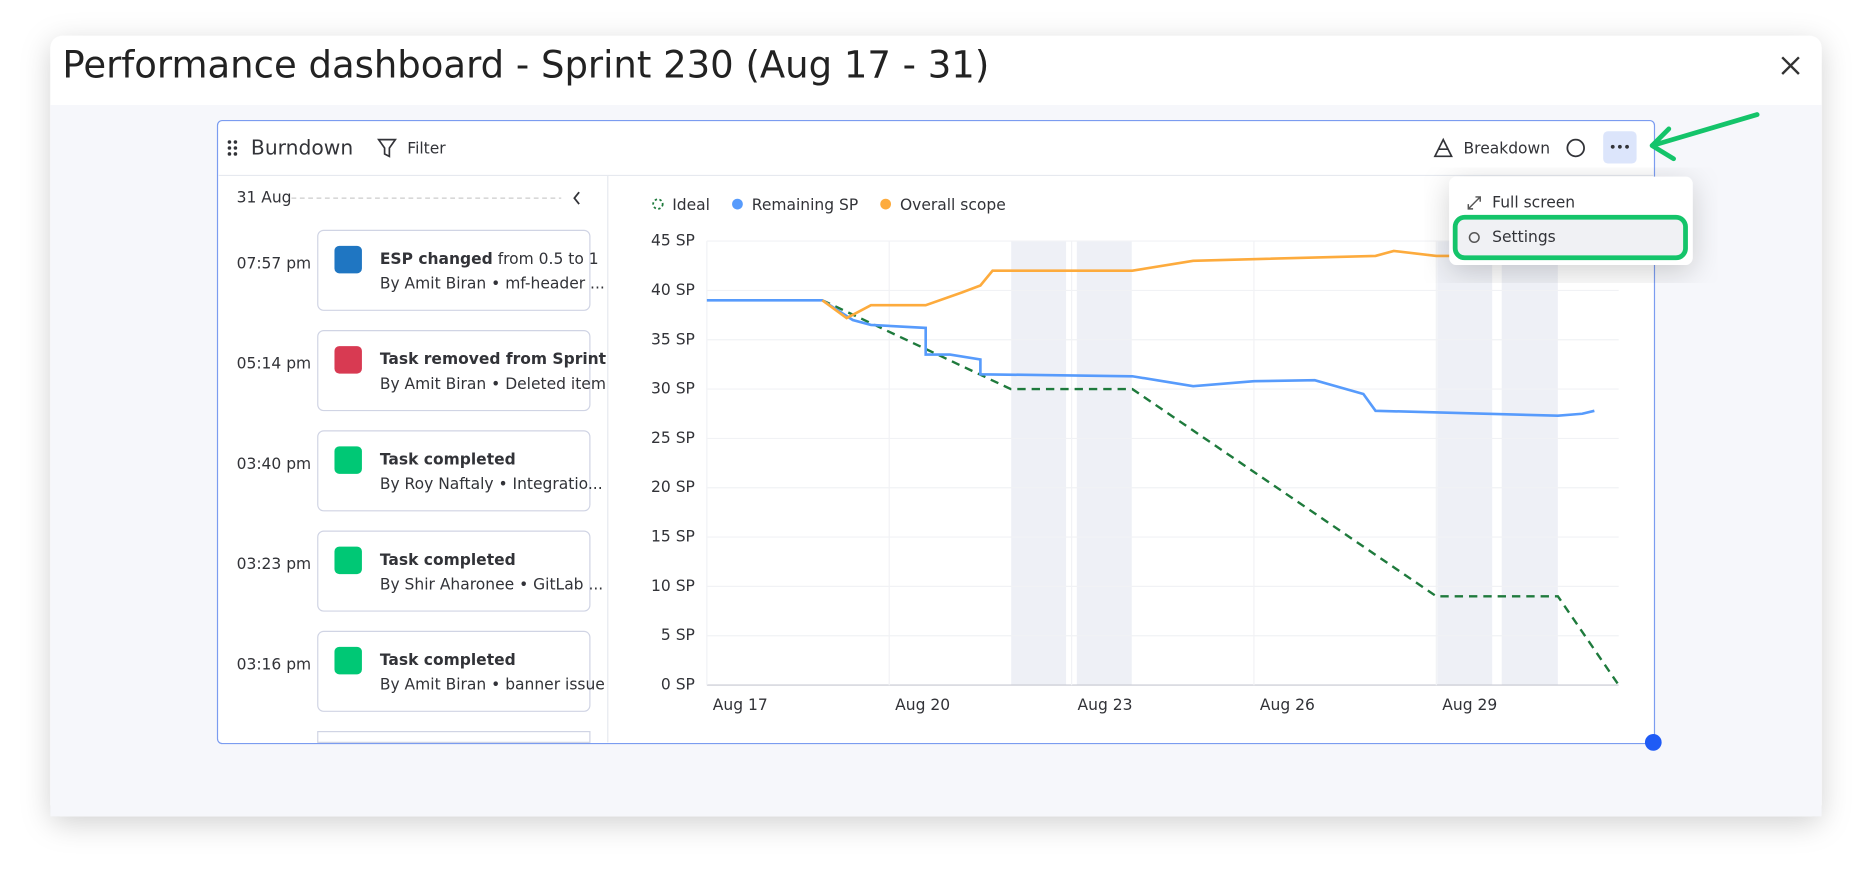  What do you see at coordinates (1790, 65) in the screenshot?
I see `close-button` at bounding box center [1790, 65].